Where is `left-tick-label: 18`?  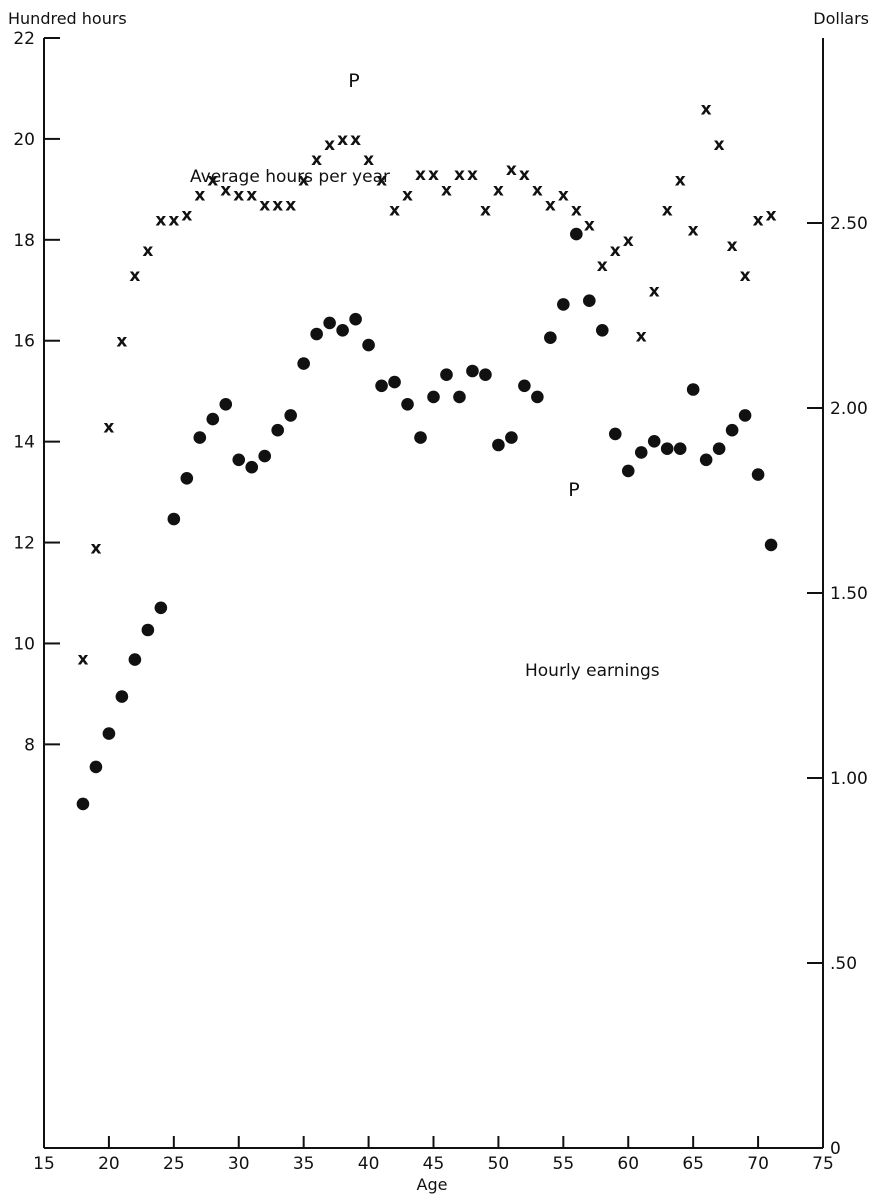
left-tick-label: 18 is located at coordinates (24, 241).